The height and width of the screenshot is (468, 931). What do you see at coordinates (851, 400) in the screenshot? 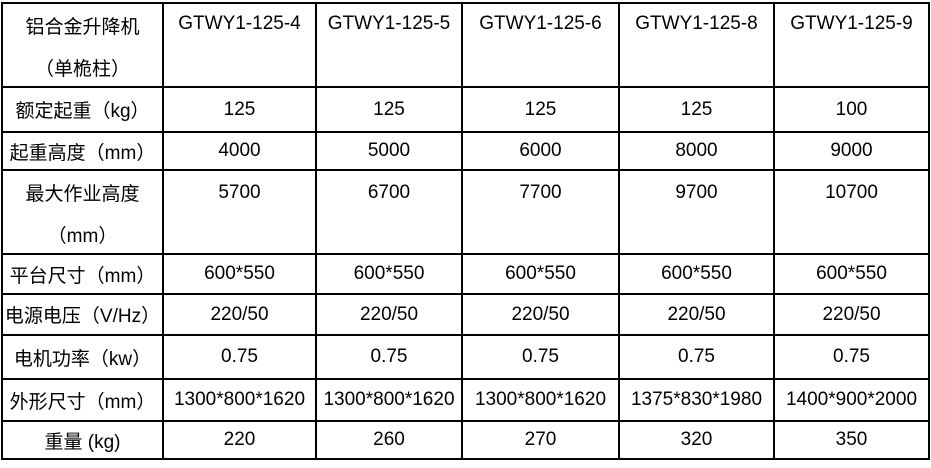
I see `table-cell: 1400*900*2000` at bounding box center [851, 400].